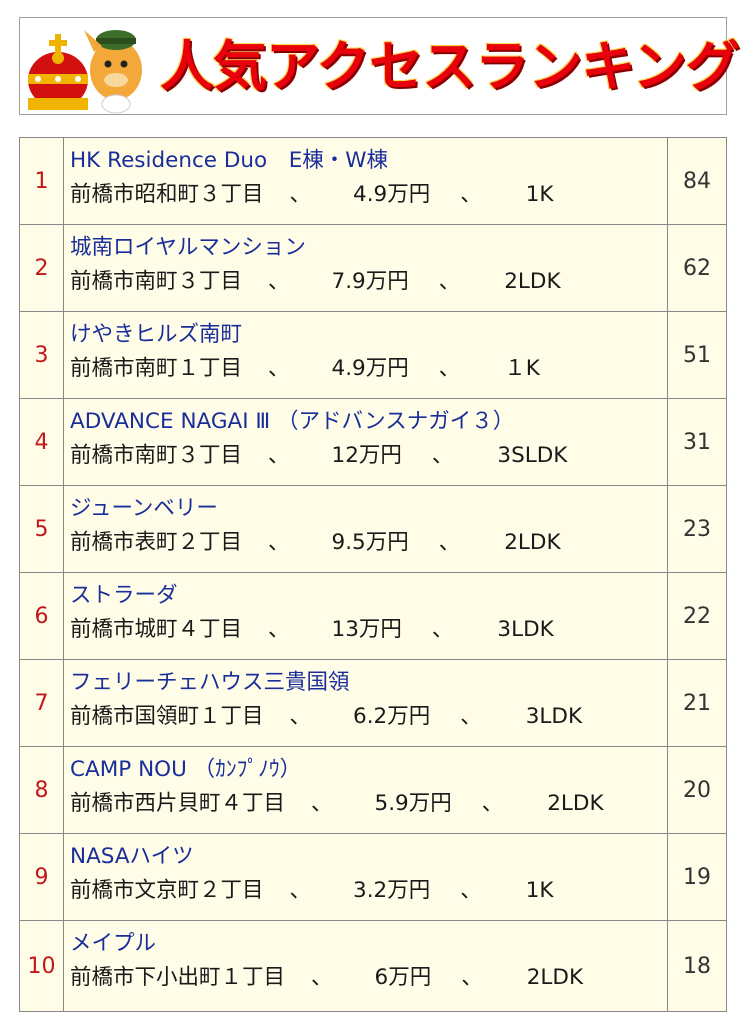  What do you see at coordinates (42, 529) in the screenshot?
I see `rank-number: 5` at bounding box center [42, 529].